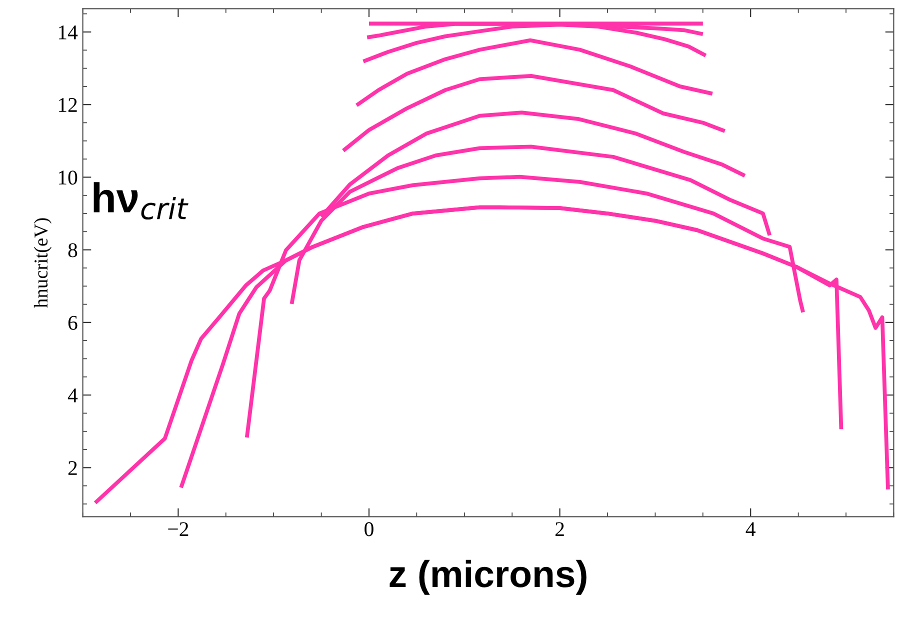 The image size is (900, 624). Describe the element at coordinates (73, 395) in the screenshot. I see `y-tick-label: 4` at that location.